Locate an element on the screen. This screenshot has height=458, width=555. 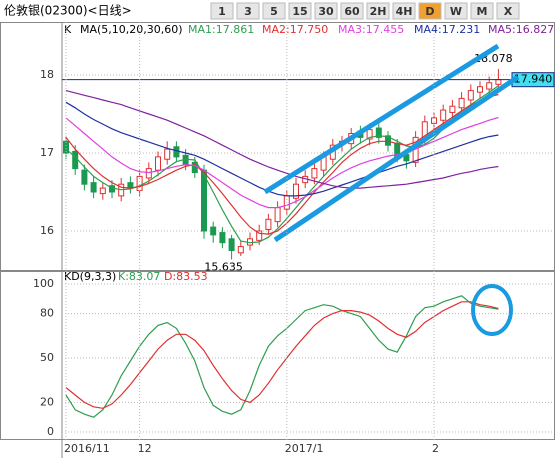
legend-entry: MA2:17.750 is located at coordinates (295, 29).